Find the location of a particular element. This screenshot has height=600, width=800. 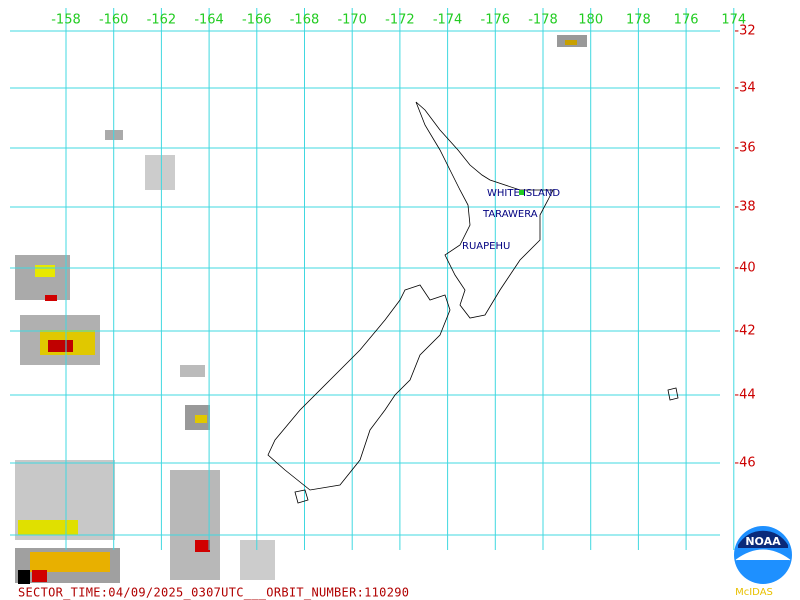

volcano-marker is located at coordinates (521, 192).